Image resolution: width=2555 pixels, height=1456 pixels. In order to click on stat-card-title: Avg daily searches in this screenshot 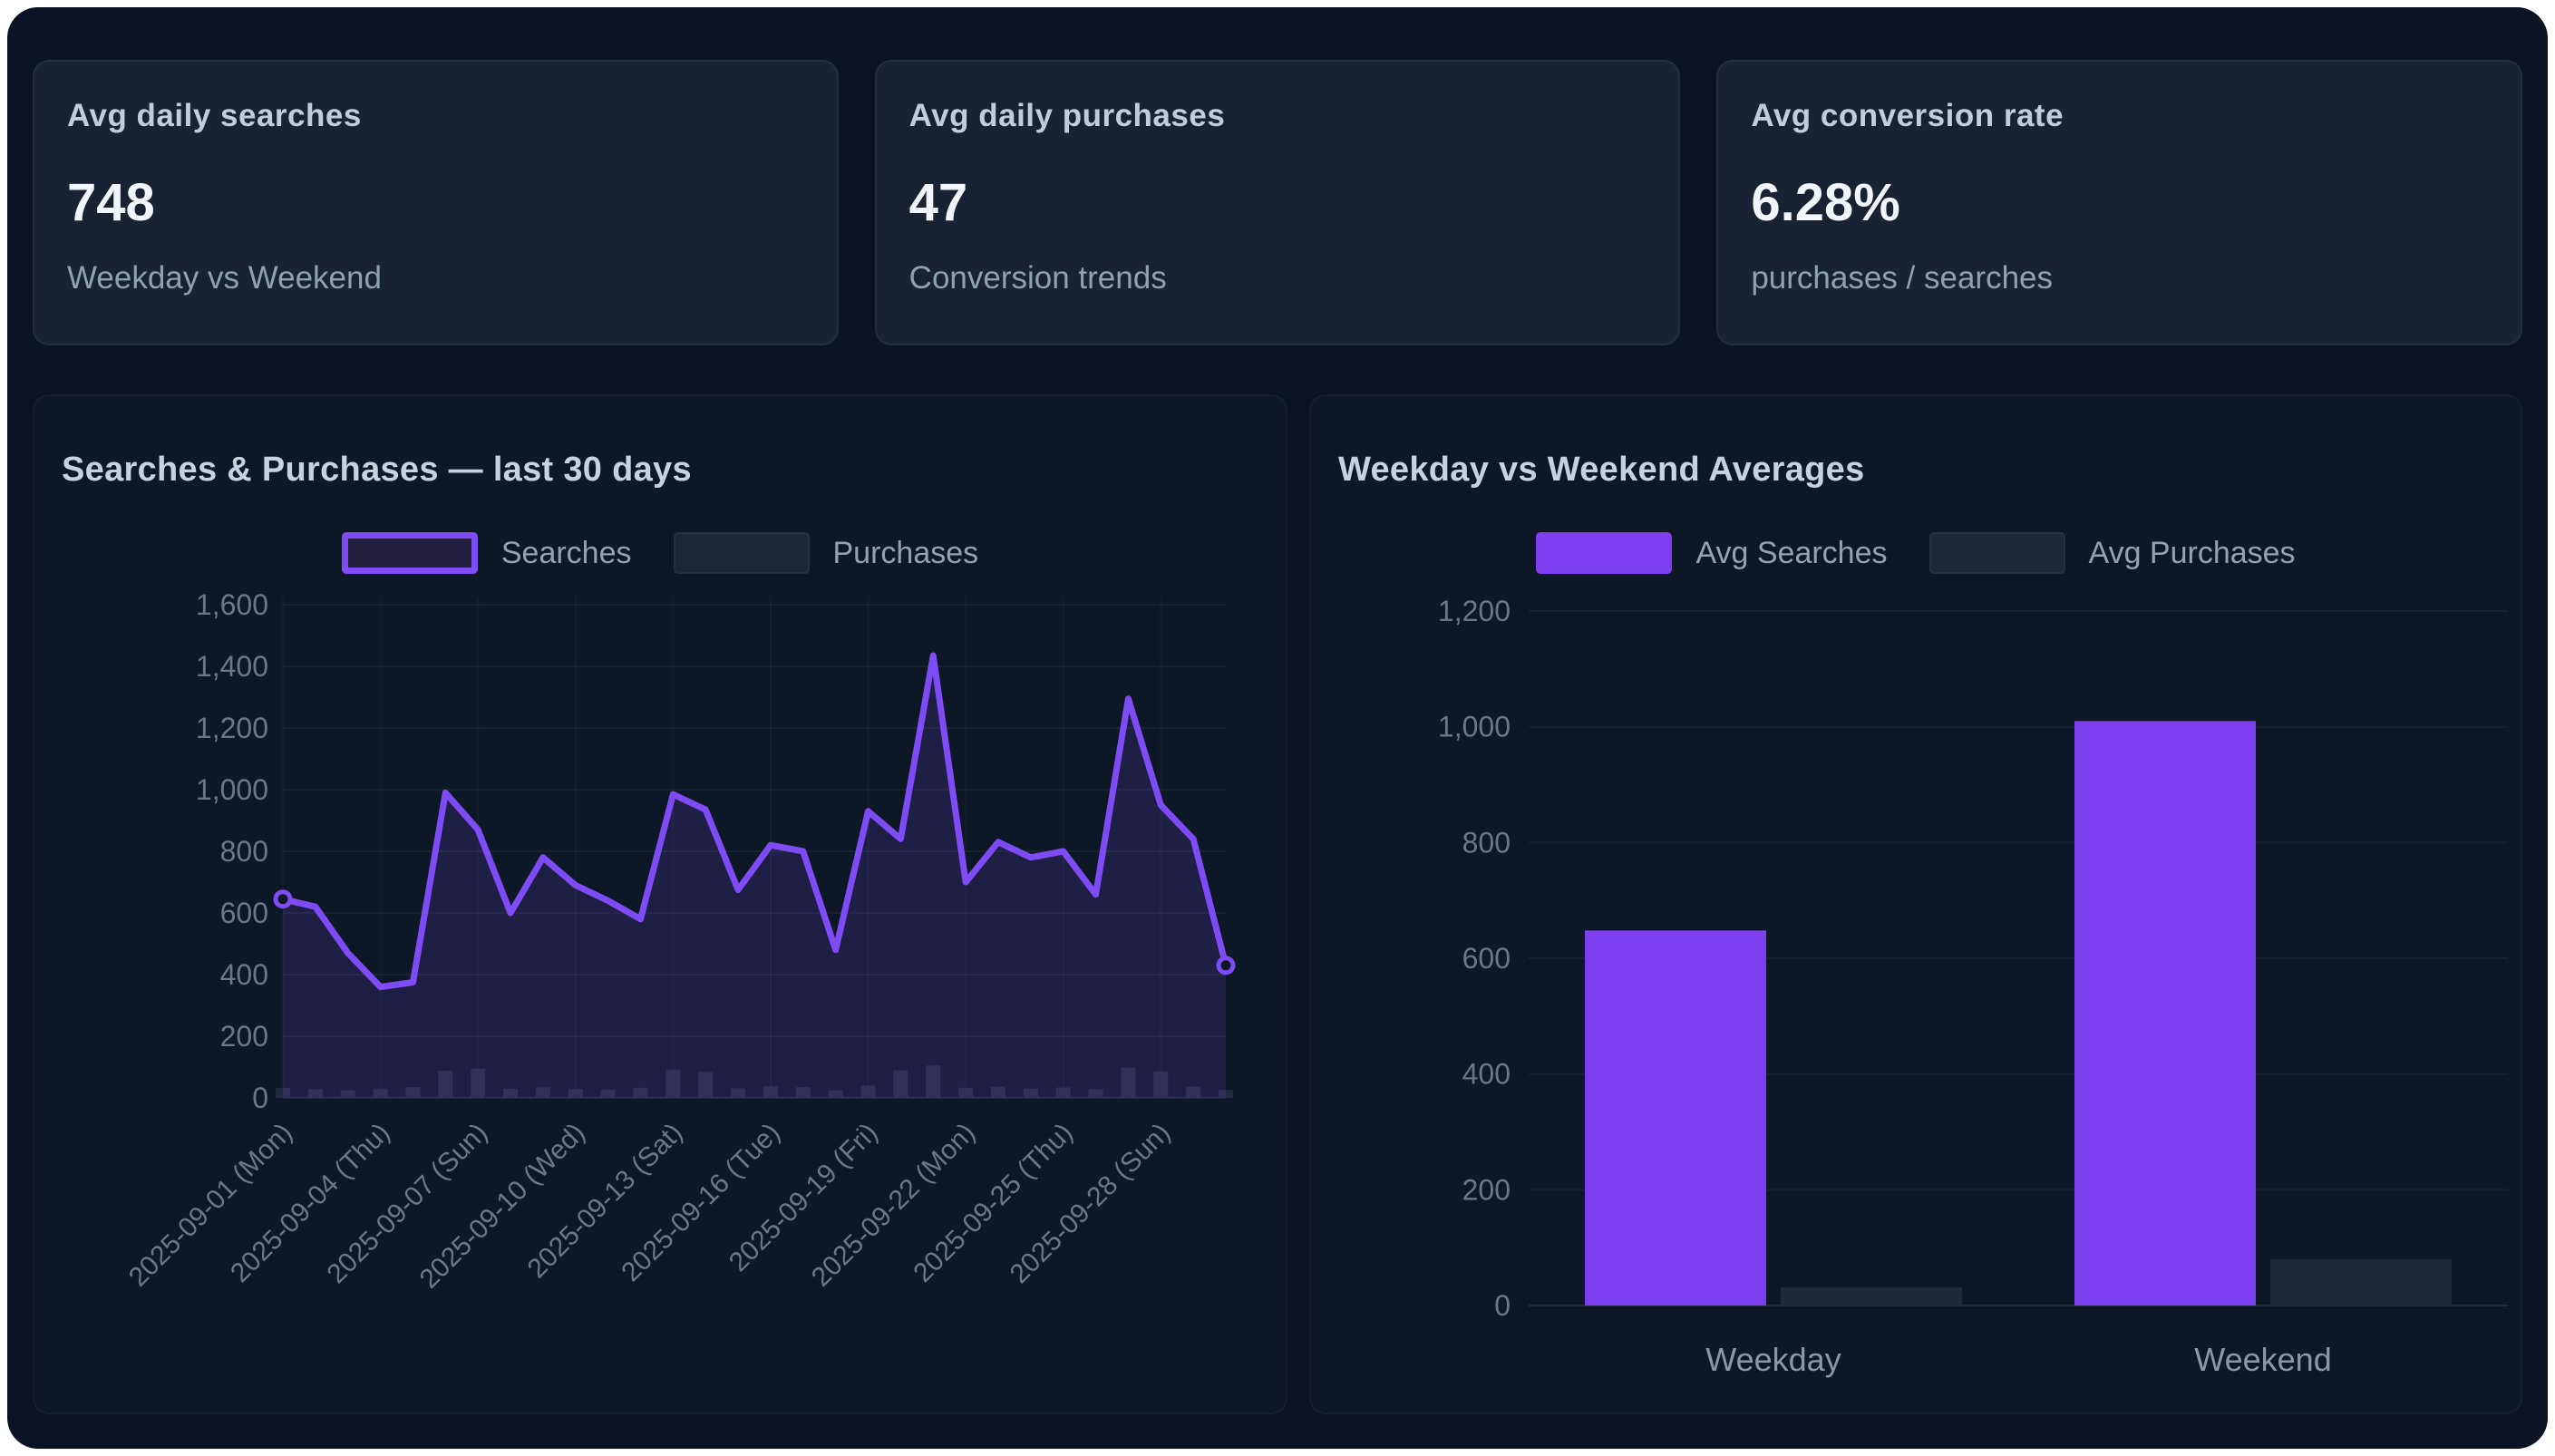, I will do `click(214, 115)`.